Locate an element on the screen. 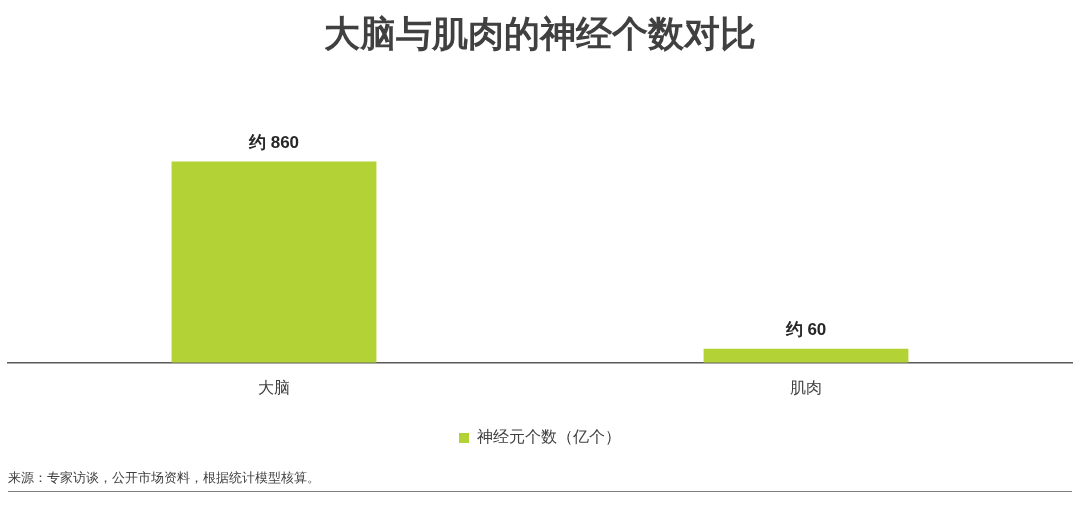 The width and height of the screenshot is (1080, 526). source-note: 来源：专家访谈，公开市场资料，根据统计模型核算。 is located at coordinates (164, 477).